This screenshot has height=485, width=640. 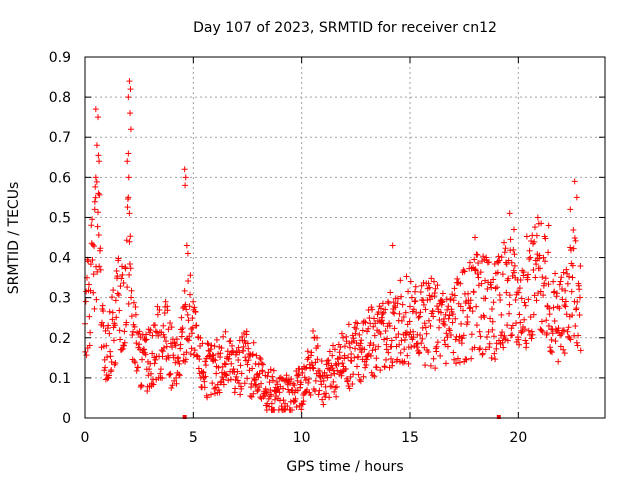 What do you see at coordinates (85, 438) in the screenshot?
I see `x-tick-label: 0` at bounding box center [85, 438].